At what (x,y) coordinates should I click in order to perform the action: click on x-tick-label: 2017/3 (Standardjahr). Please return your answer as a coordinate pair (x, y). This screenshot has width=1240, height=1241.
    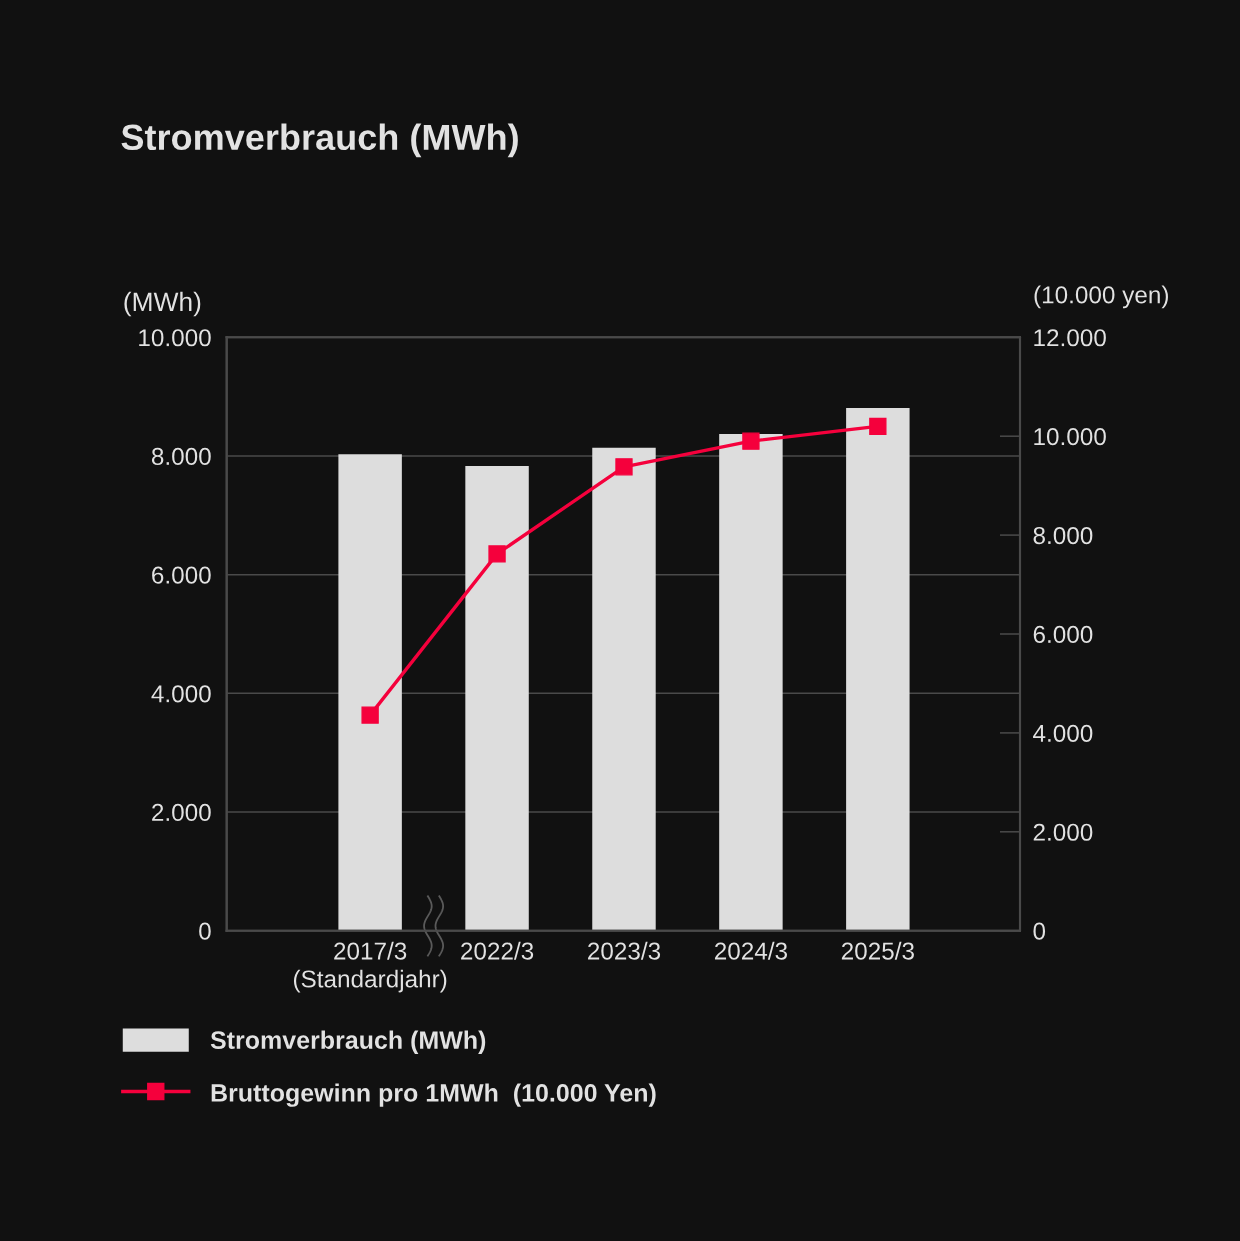
    Looking at the image, I should click on (370, 967).